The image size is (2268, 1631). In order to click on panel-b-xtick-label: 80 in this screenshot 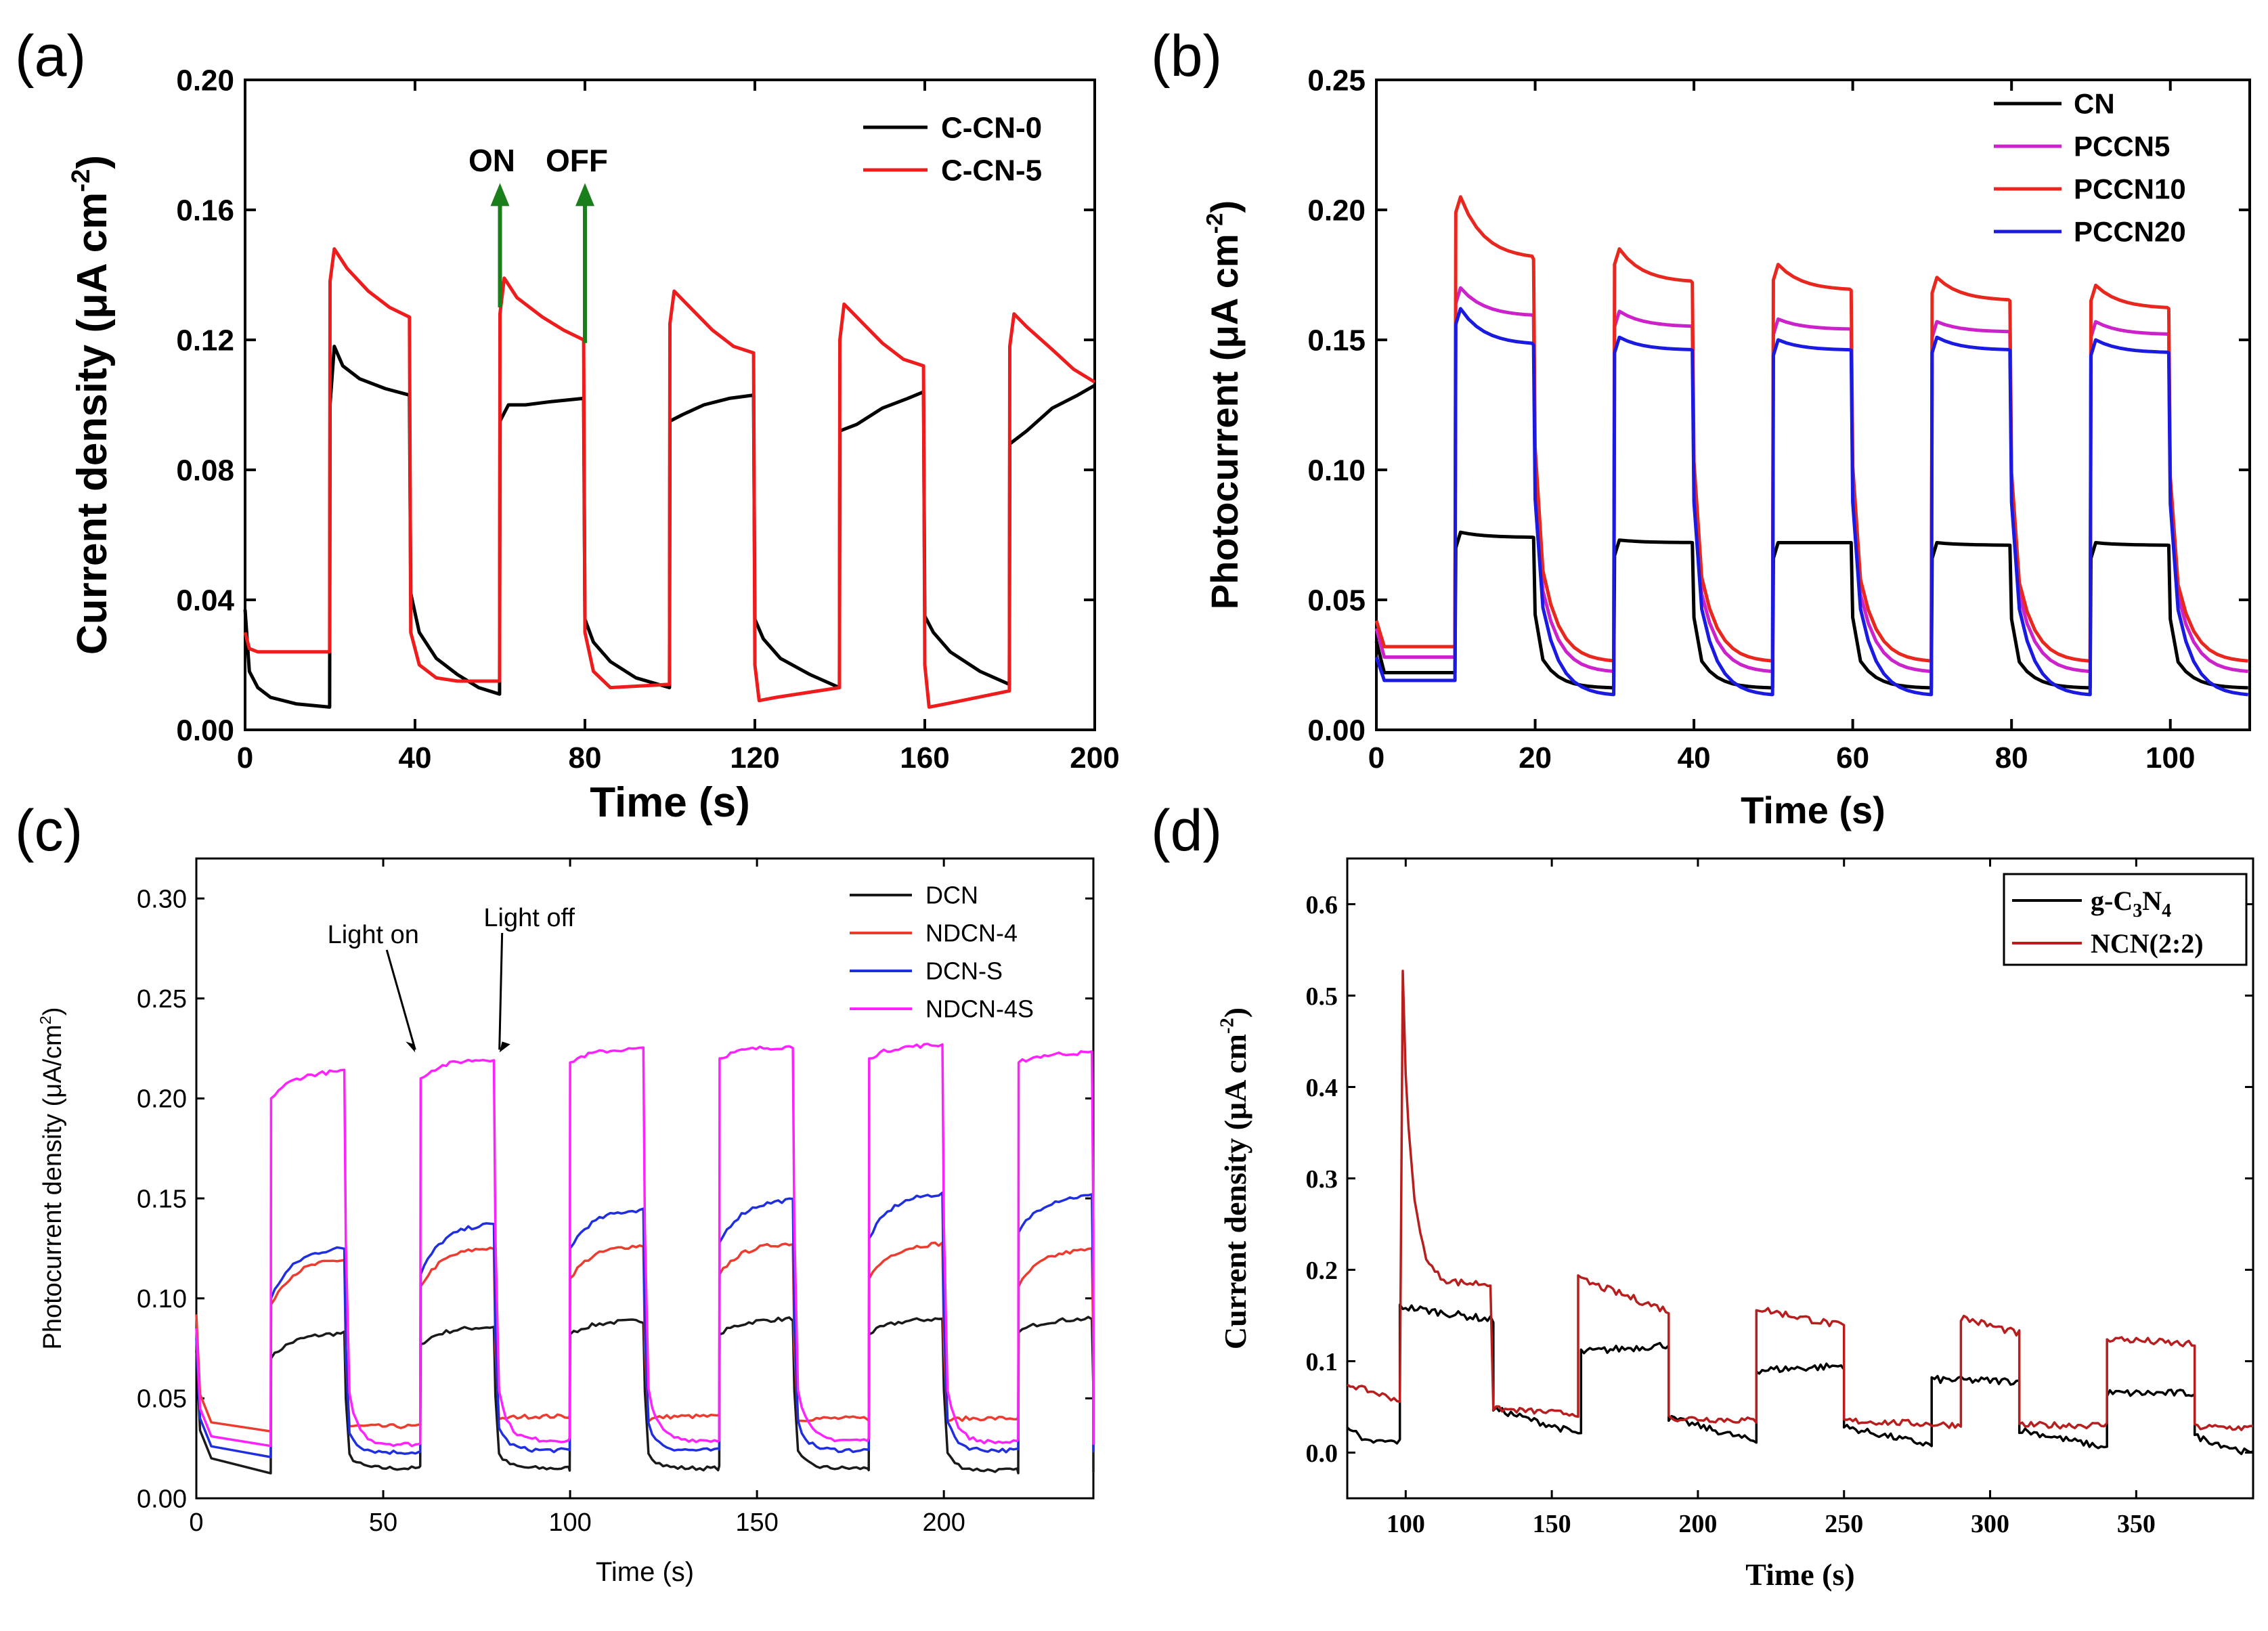, I will do `click(2011, 758)`.